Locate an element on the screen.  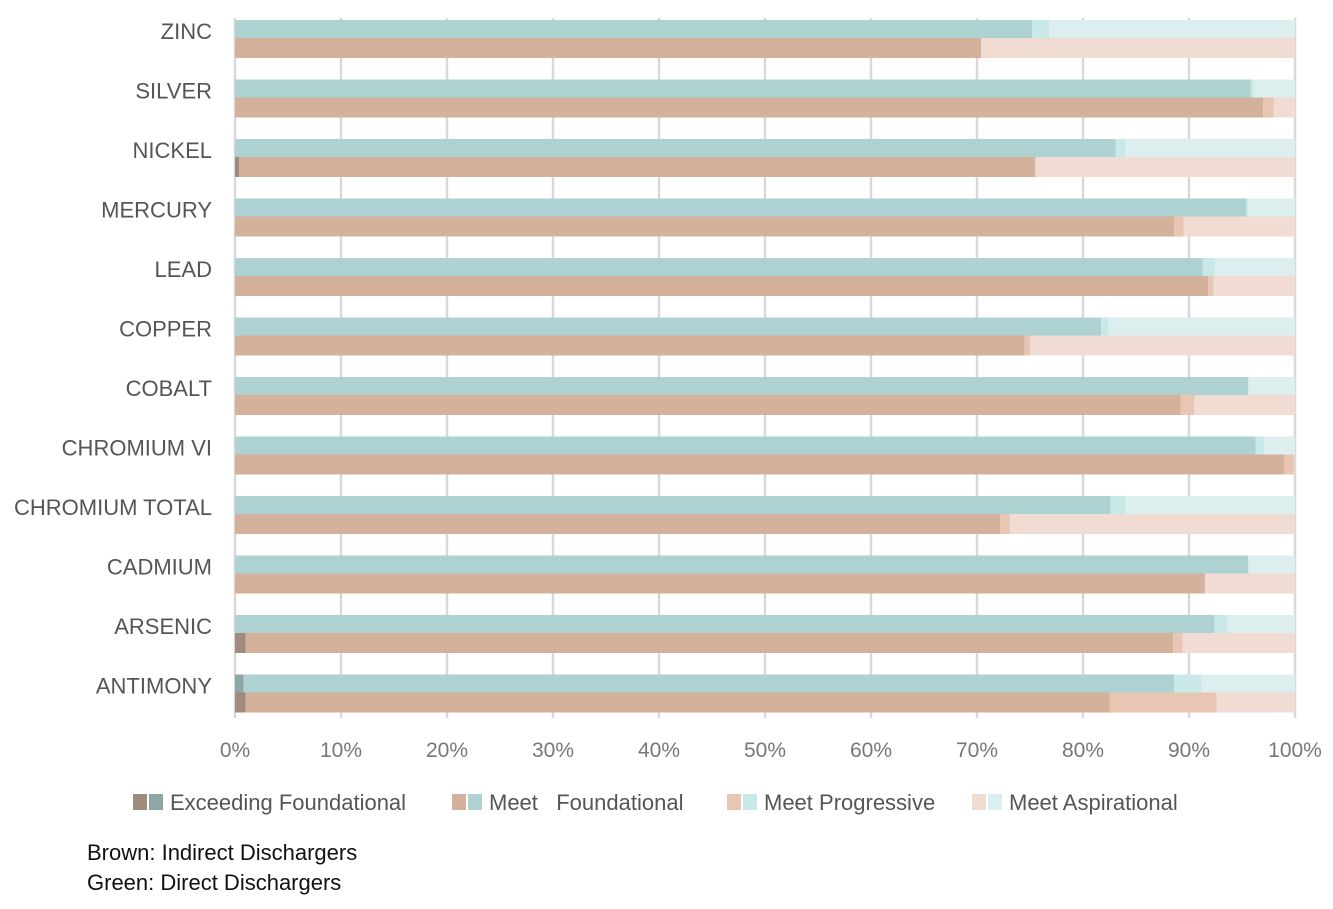
bar-cadmium-direct-dischargers-meet-foundational is located at coordinates (742, 565).